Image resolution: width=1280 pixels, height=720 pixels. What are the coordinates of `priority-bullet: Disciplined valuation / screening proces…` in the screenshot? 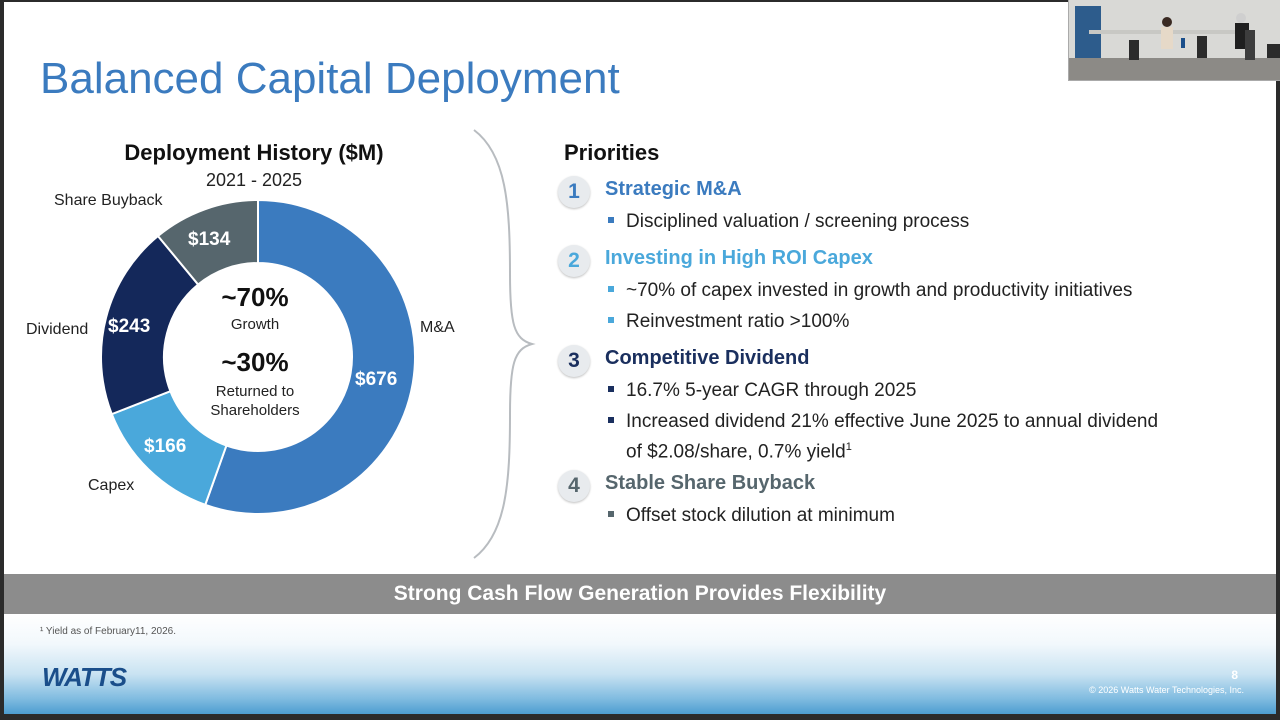 It's located at (788, 222).